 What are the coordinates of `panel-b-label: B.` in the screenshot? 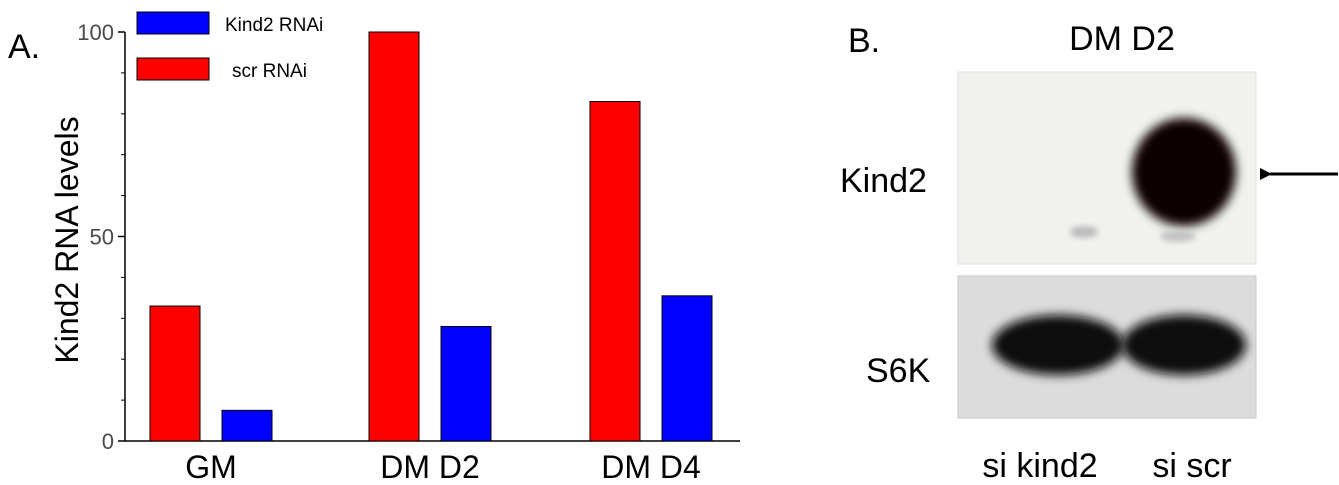 It's located at (864, 41).